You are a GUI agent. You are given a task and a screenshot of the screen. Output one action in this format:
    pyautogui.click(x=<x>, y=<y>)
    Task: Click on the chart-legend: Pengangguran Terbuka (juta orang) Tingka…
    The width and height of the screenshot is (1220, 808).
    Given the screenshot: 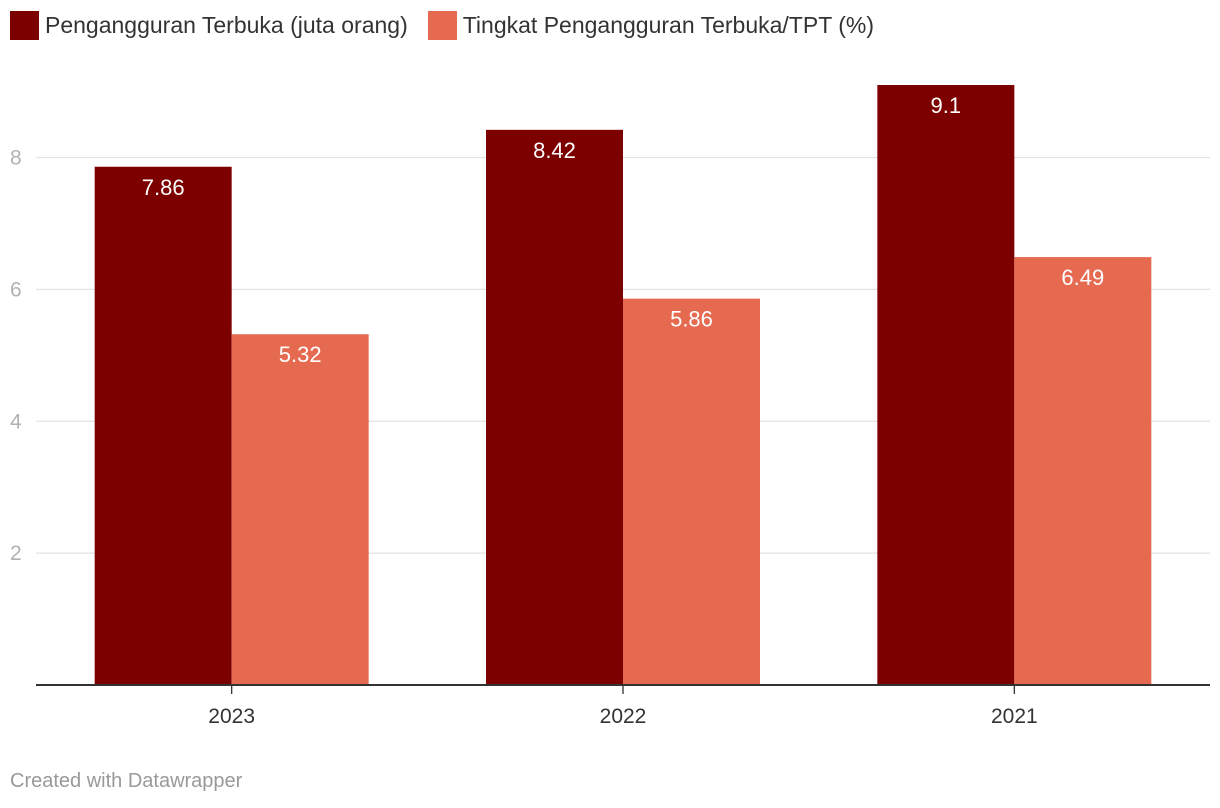 What is the action you would take?
    pyautogui.click(x=452, y=25)
    